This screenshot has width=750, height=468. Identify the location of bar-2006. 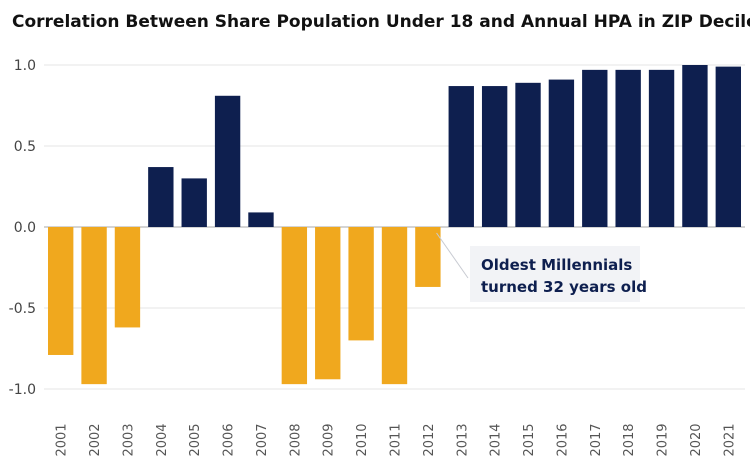
(227, 161).